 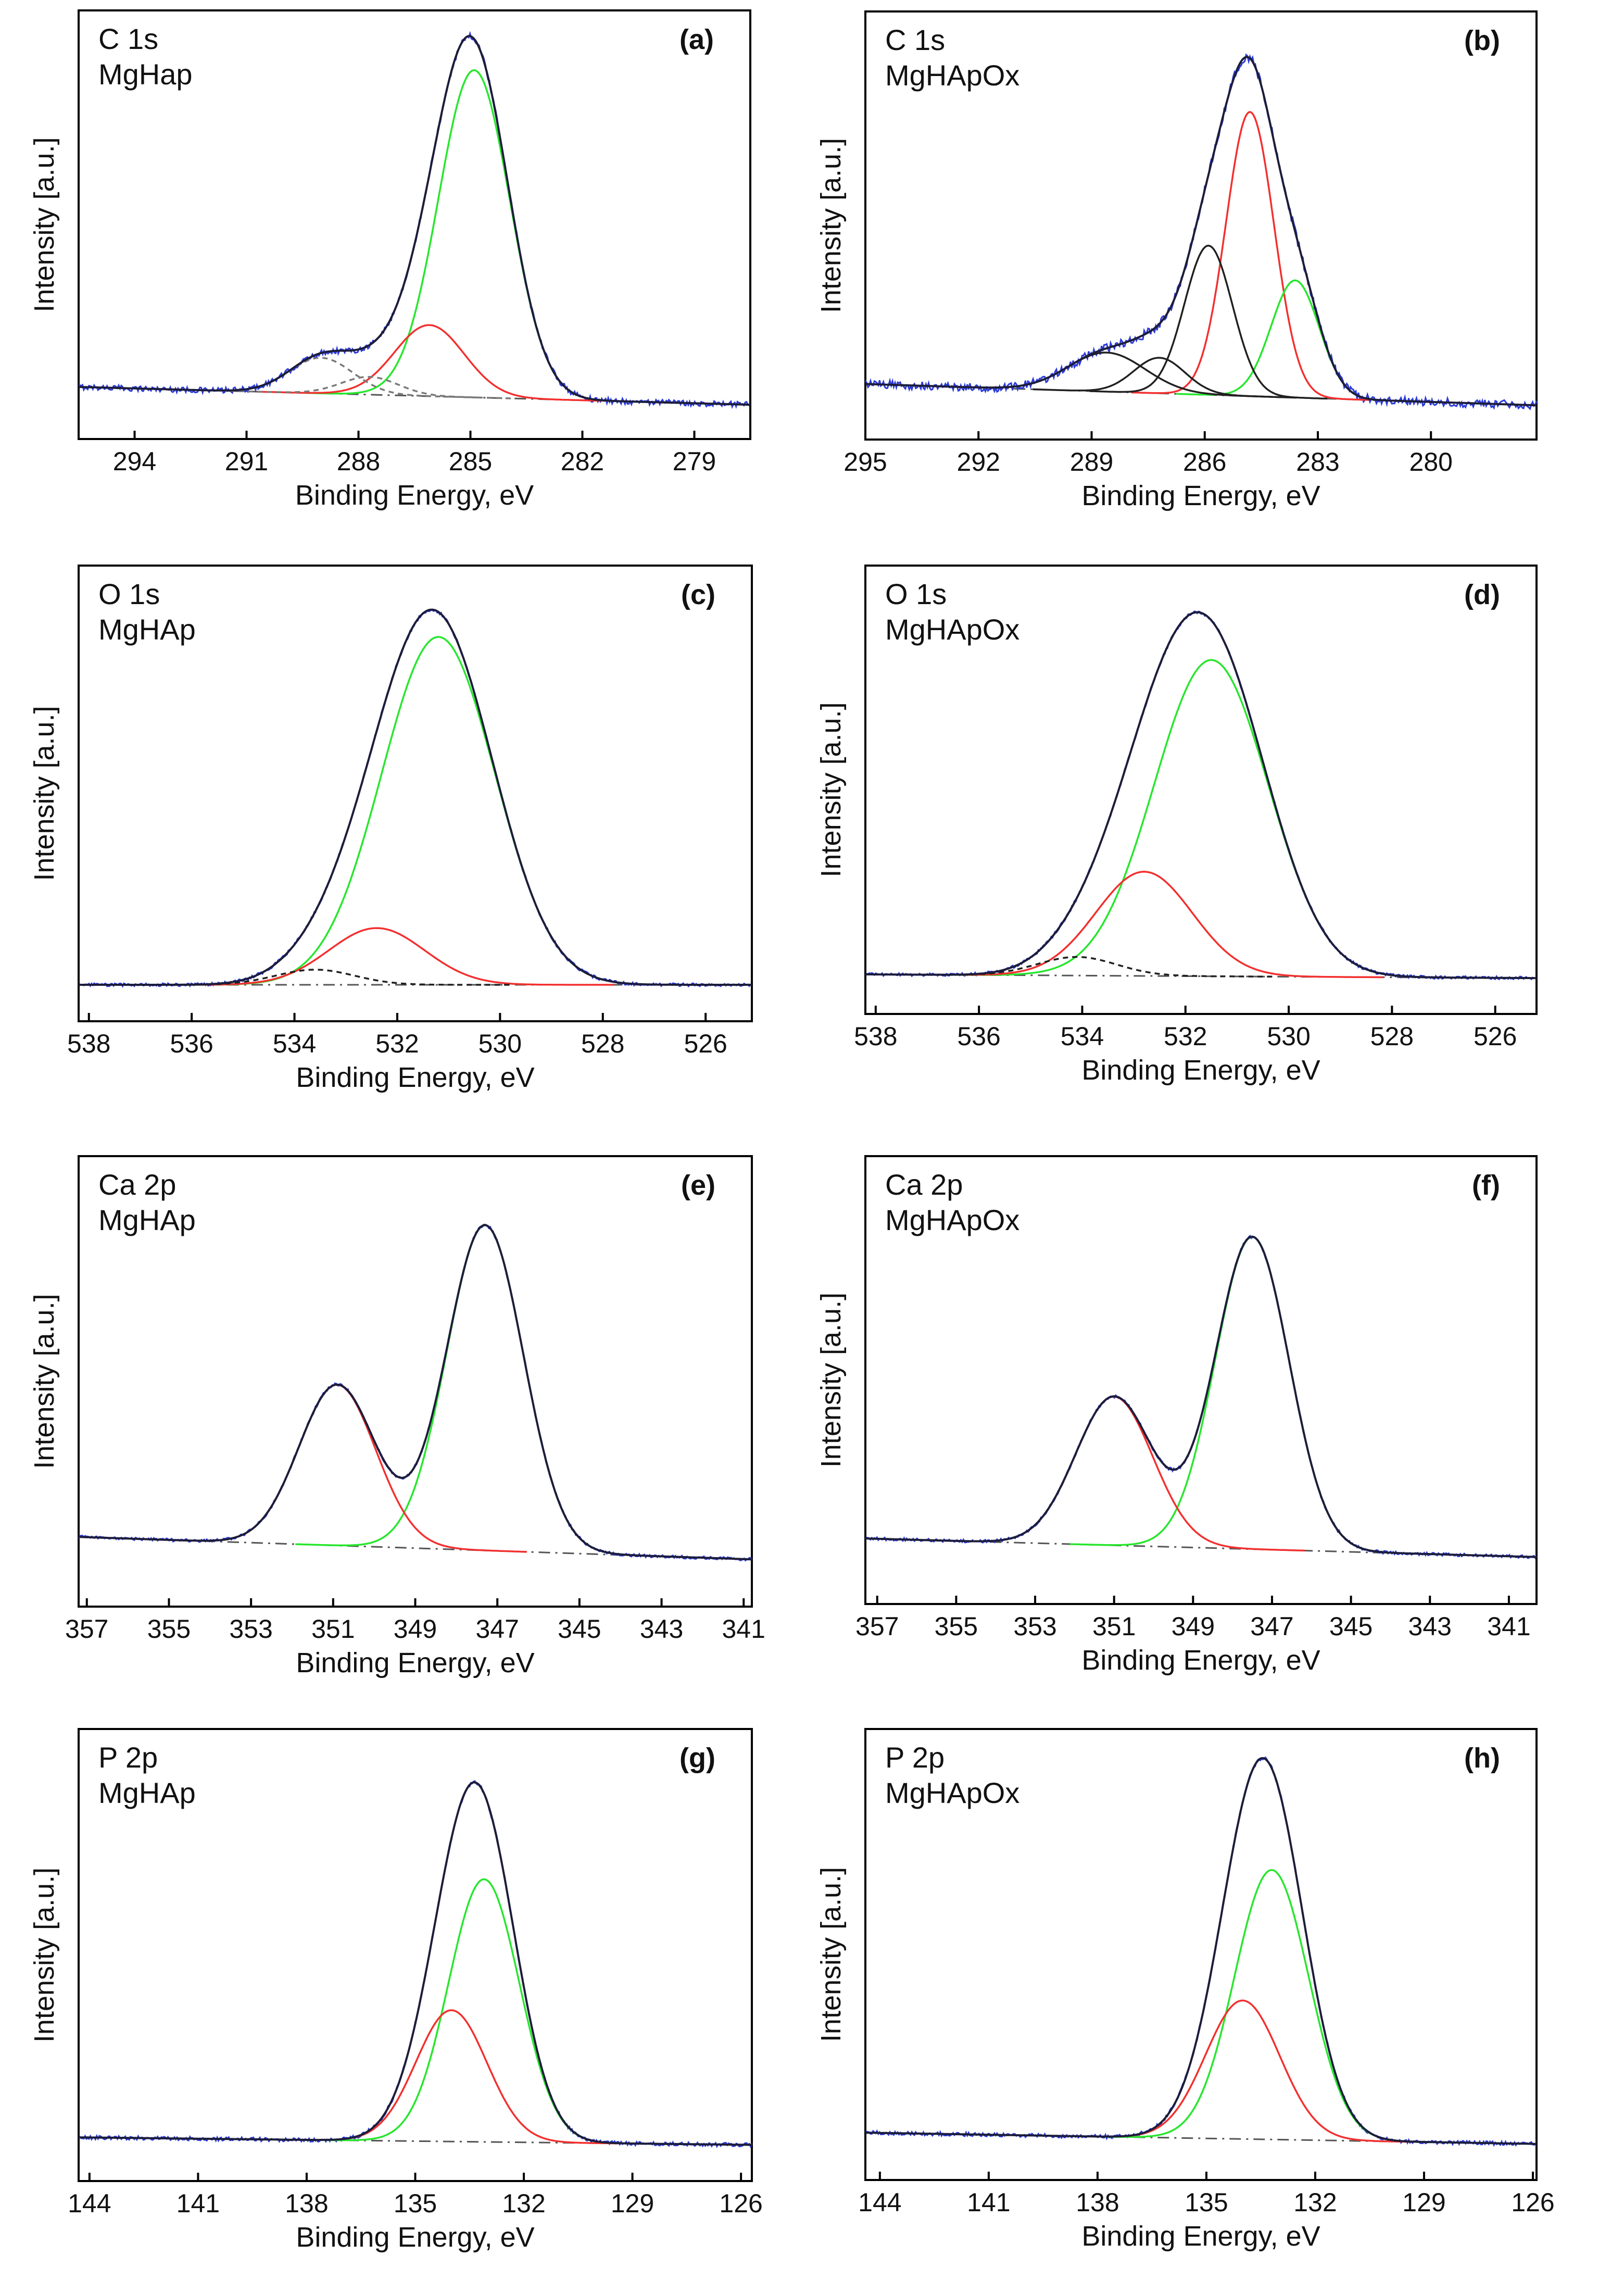 What do you see at coordinates (979, 462) in the screenshot?
I see `x-tick-label: 292` at bounding box center [979, 462].